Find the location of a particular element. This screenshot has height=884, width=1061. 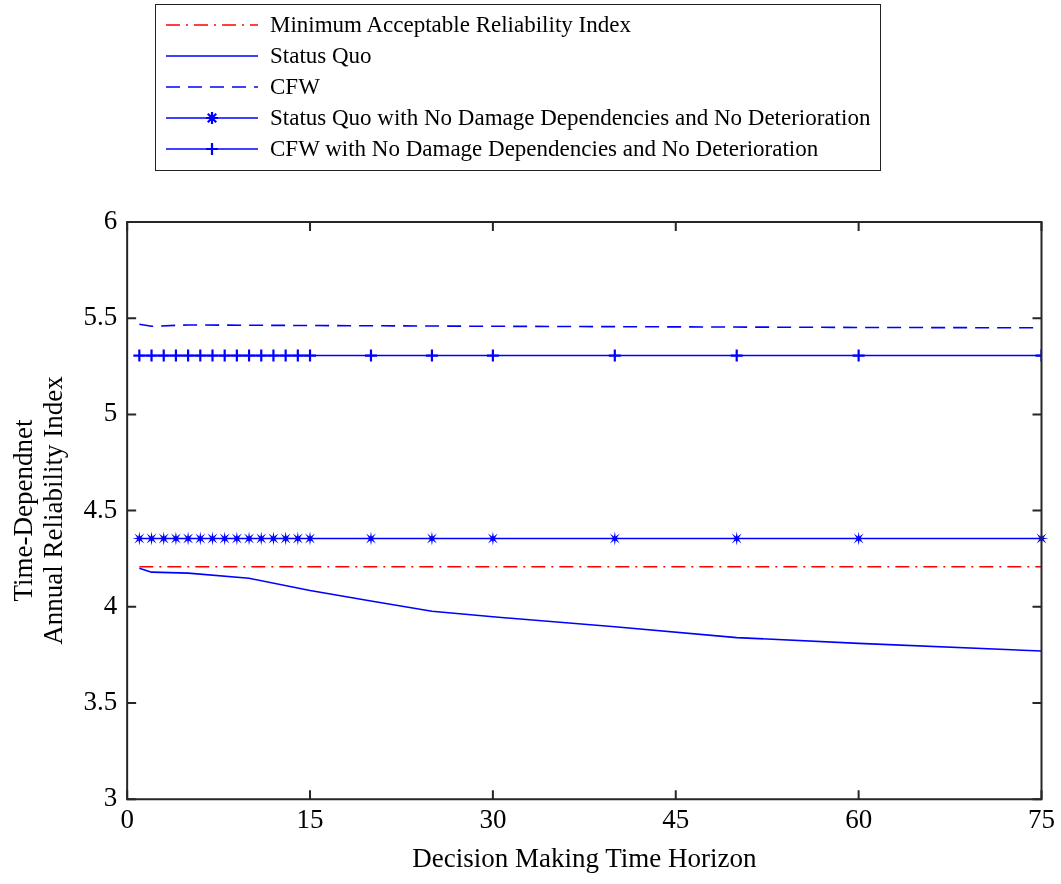

legend-label: Status Quo with No Damage Dependencies and No Deterioration is located at coordinates (570, 117).